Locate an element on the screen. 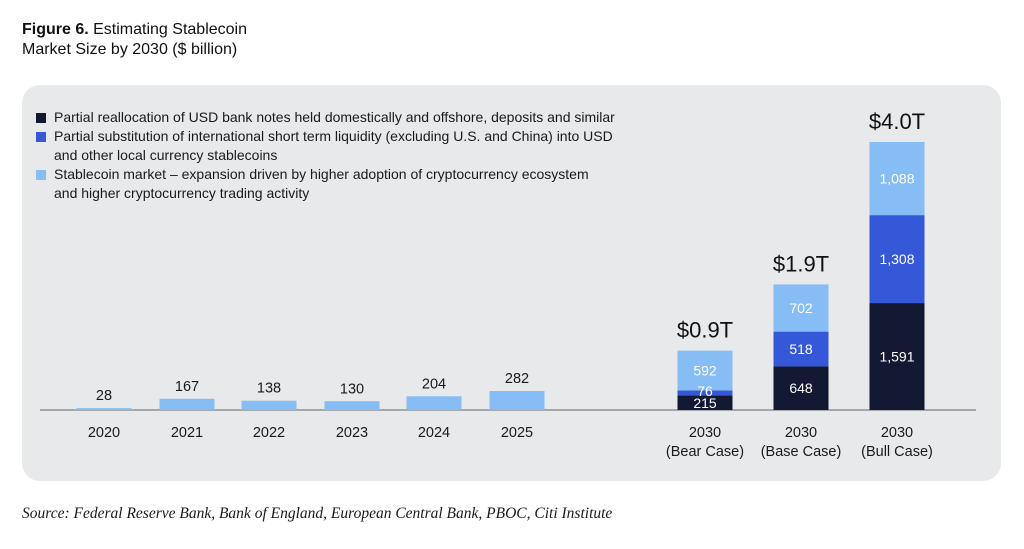  legend-item: and other local currency stablecoins is located at coordinates (395, 155).